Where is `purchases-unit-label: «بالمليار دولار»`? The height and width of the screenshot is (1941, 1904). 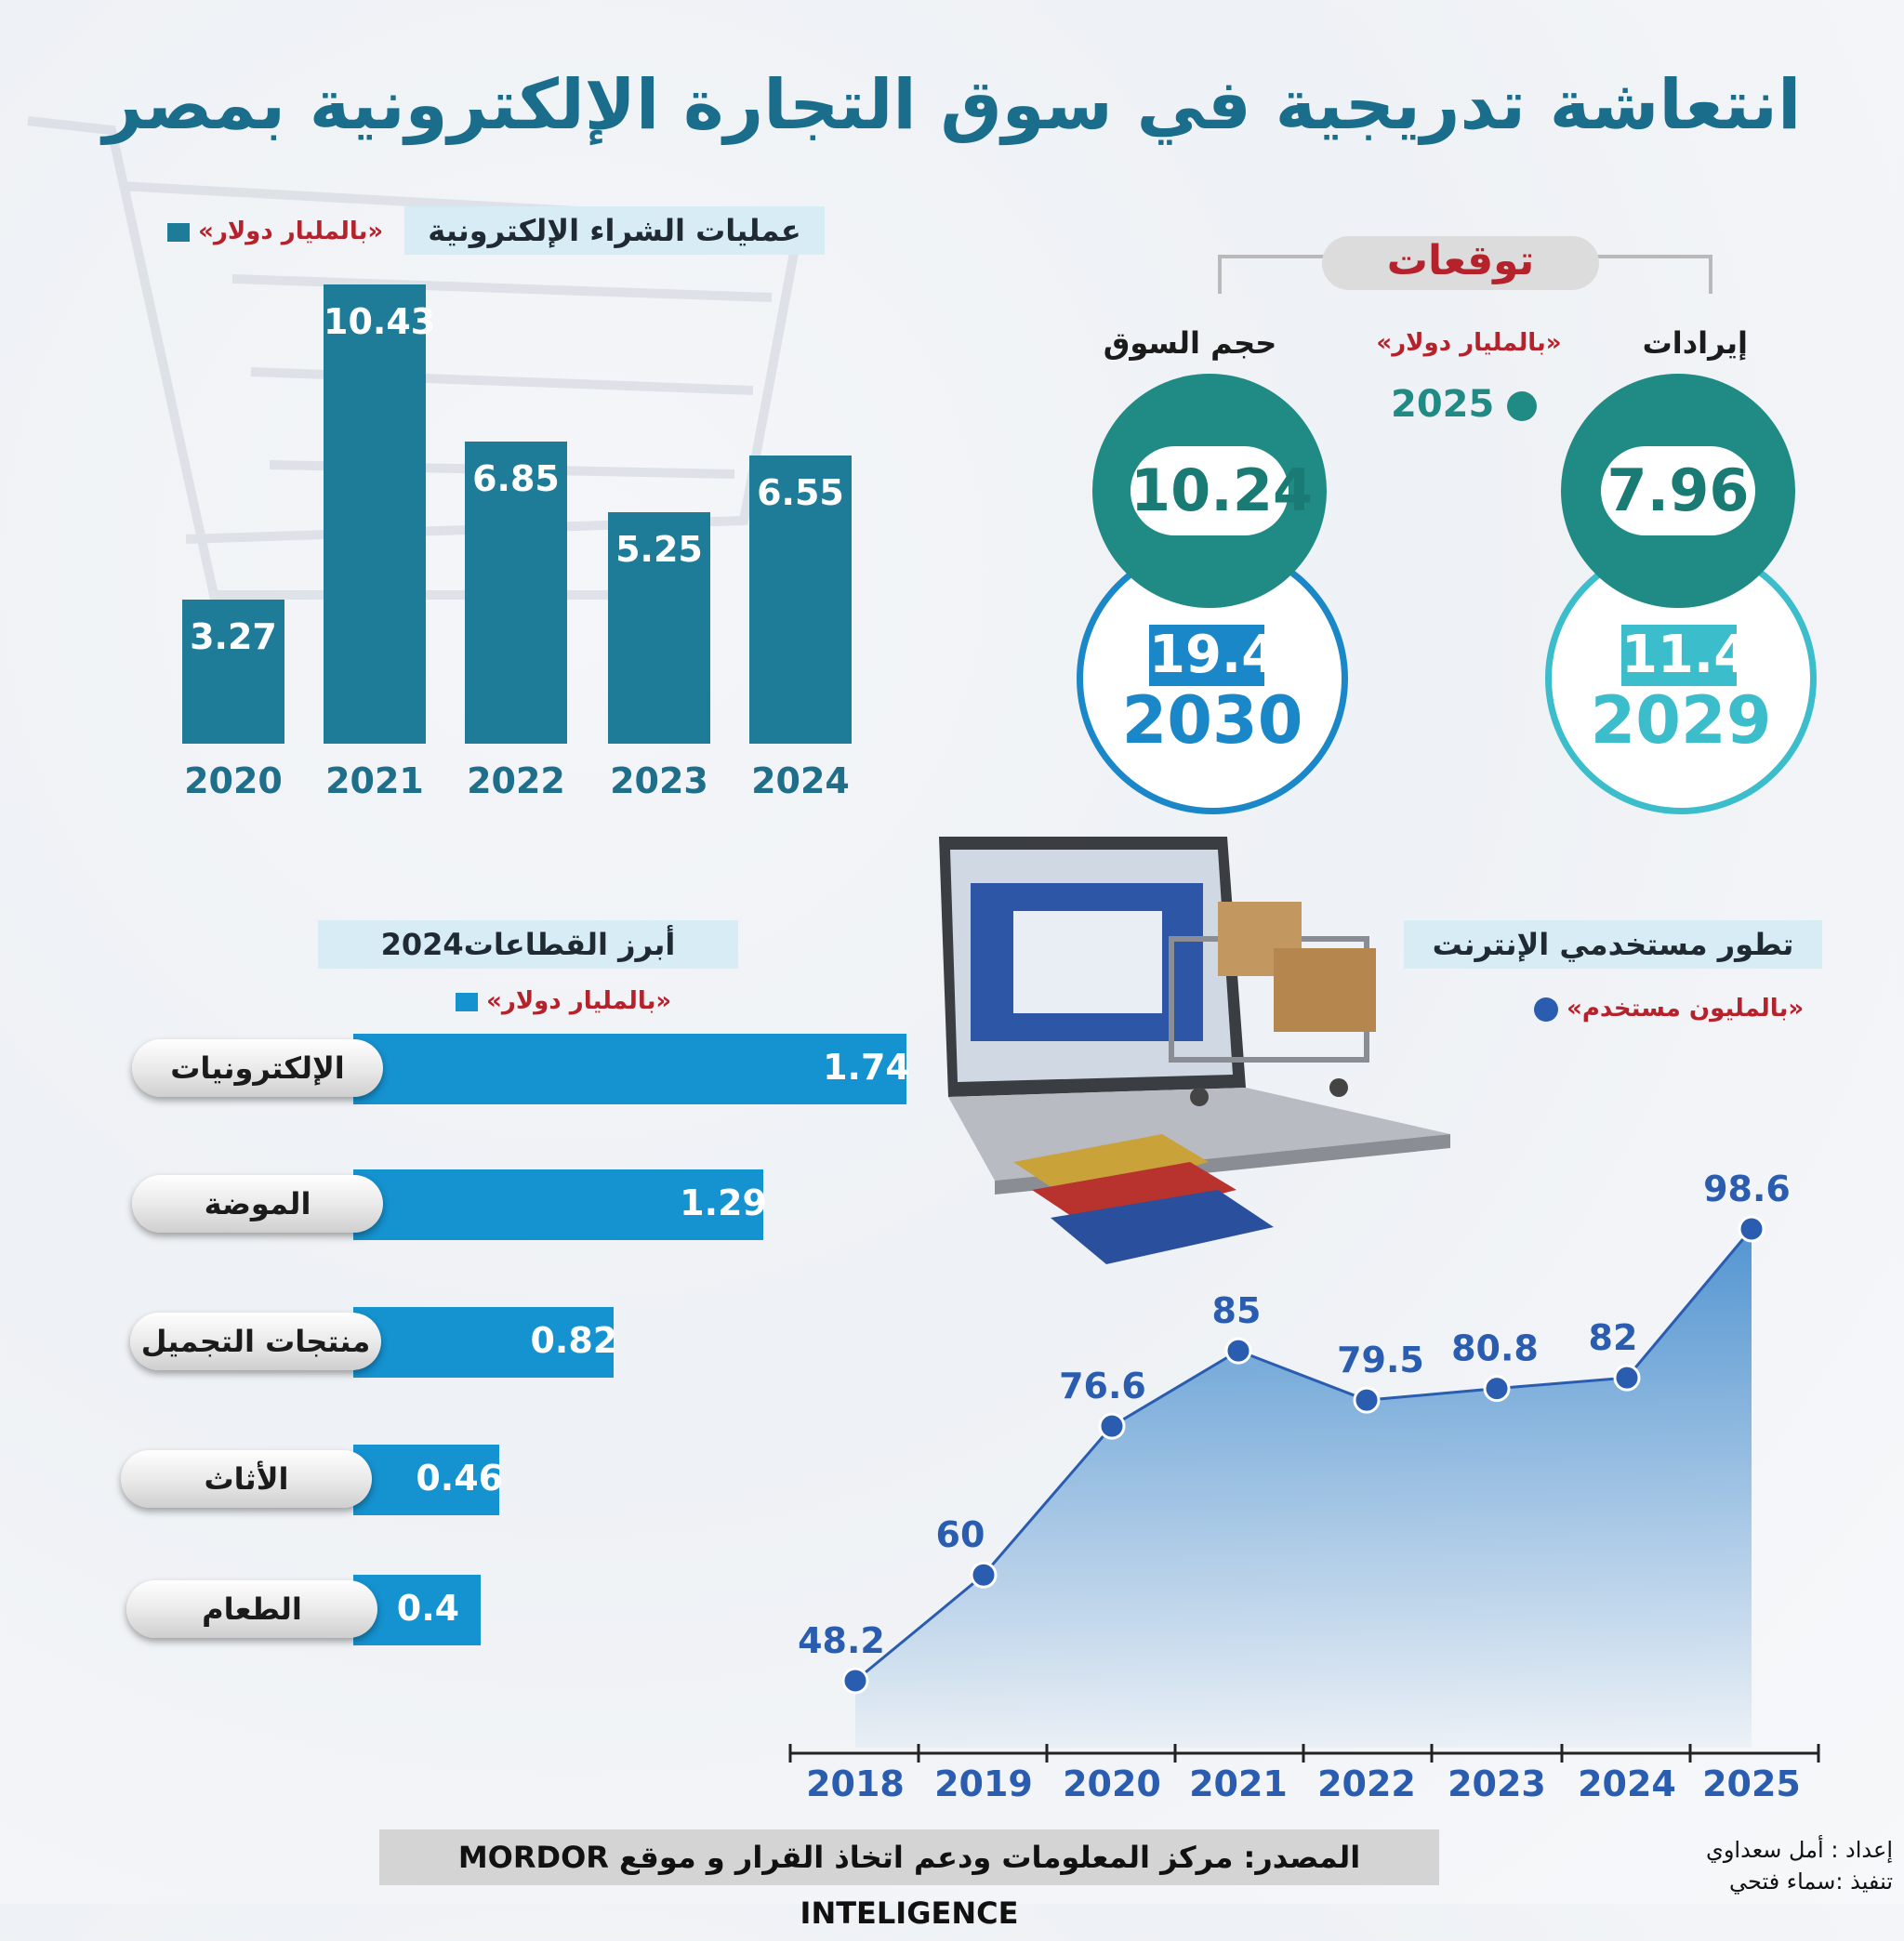 purchases-unit-label: «بالمليار دولار» is located at coordinates (291, 232).